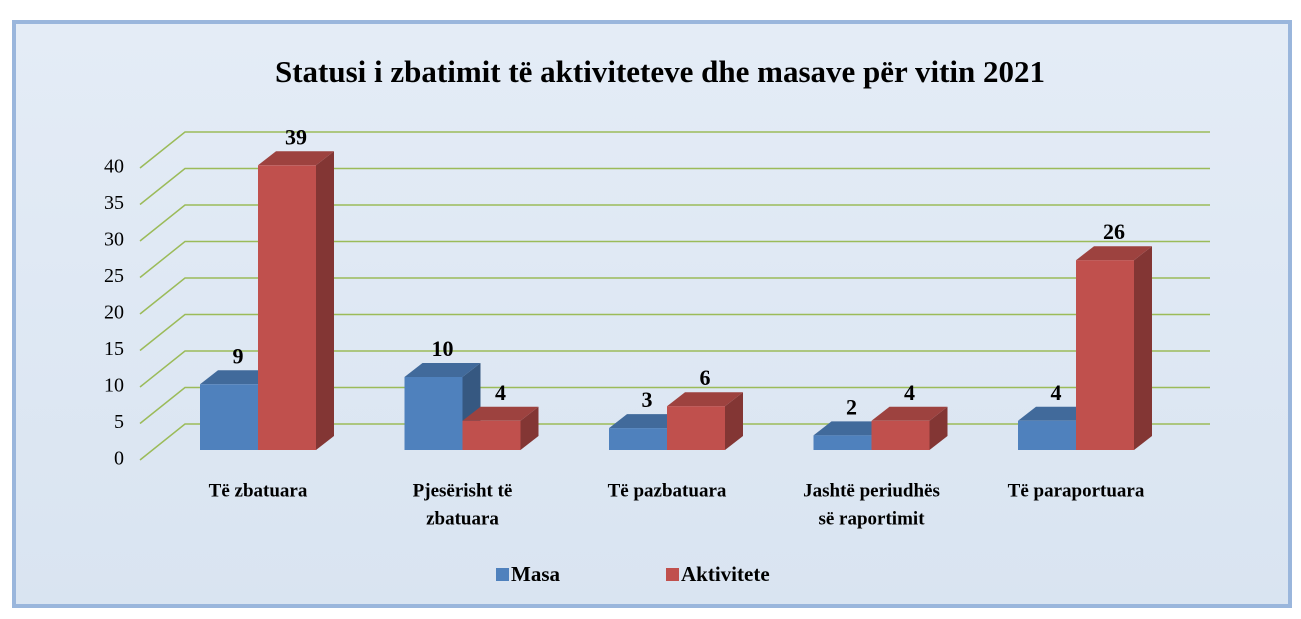 The width and height of the screenshot is (1301, 619). Describe the element at coordinates (871, 518) in the screenshot. I see `x-tick-label: së raportimit` at that location.